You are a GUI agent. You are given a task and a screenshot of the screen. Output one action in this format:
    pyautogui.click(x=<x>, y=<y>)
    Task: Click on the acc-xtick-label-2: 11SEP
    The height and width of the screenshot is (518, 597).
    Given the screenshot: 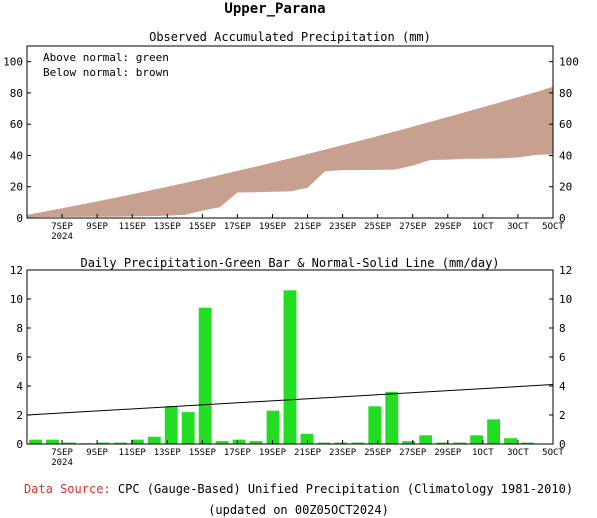 What is the action you would take?
    pyautogui.click(x=133, y=227)
    